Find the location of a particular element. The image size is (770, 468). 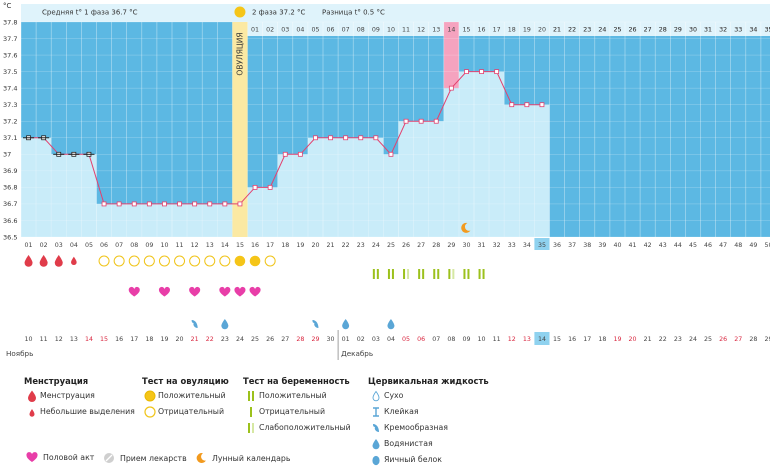

heart-icon is located at coordinates (32, 457).